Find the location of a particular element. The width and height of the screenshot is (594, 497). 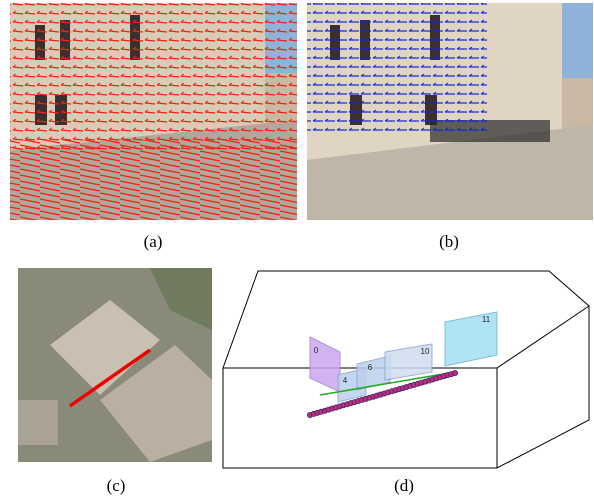

plane-label: 10 is located at coordinates (425, 351).